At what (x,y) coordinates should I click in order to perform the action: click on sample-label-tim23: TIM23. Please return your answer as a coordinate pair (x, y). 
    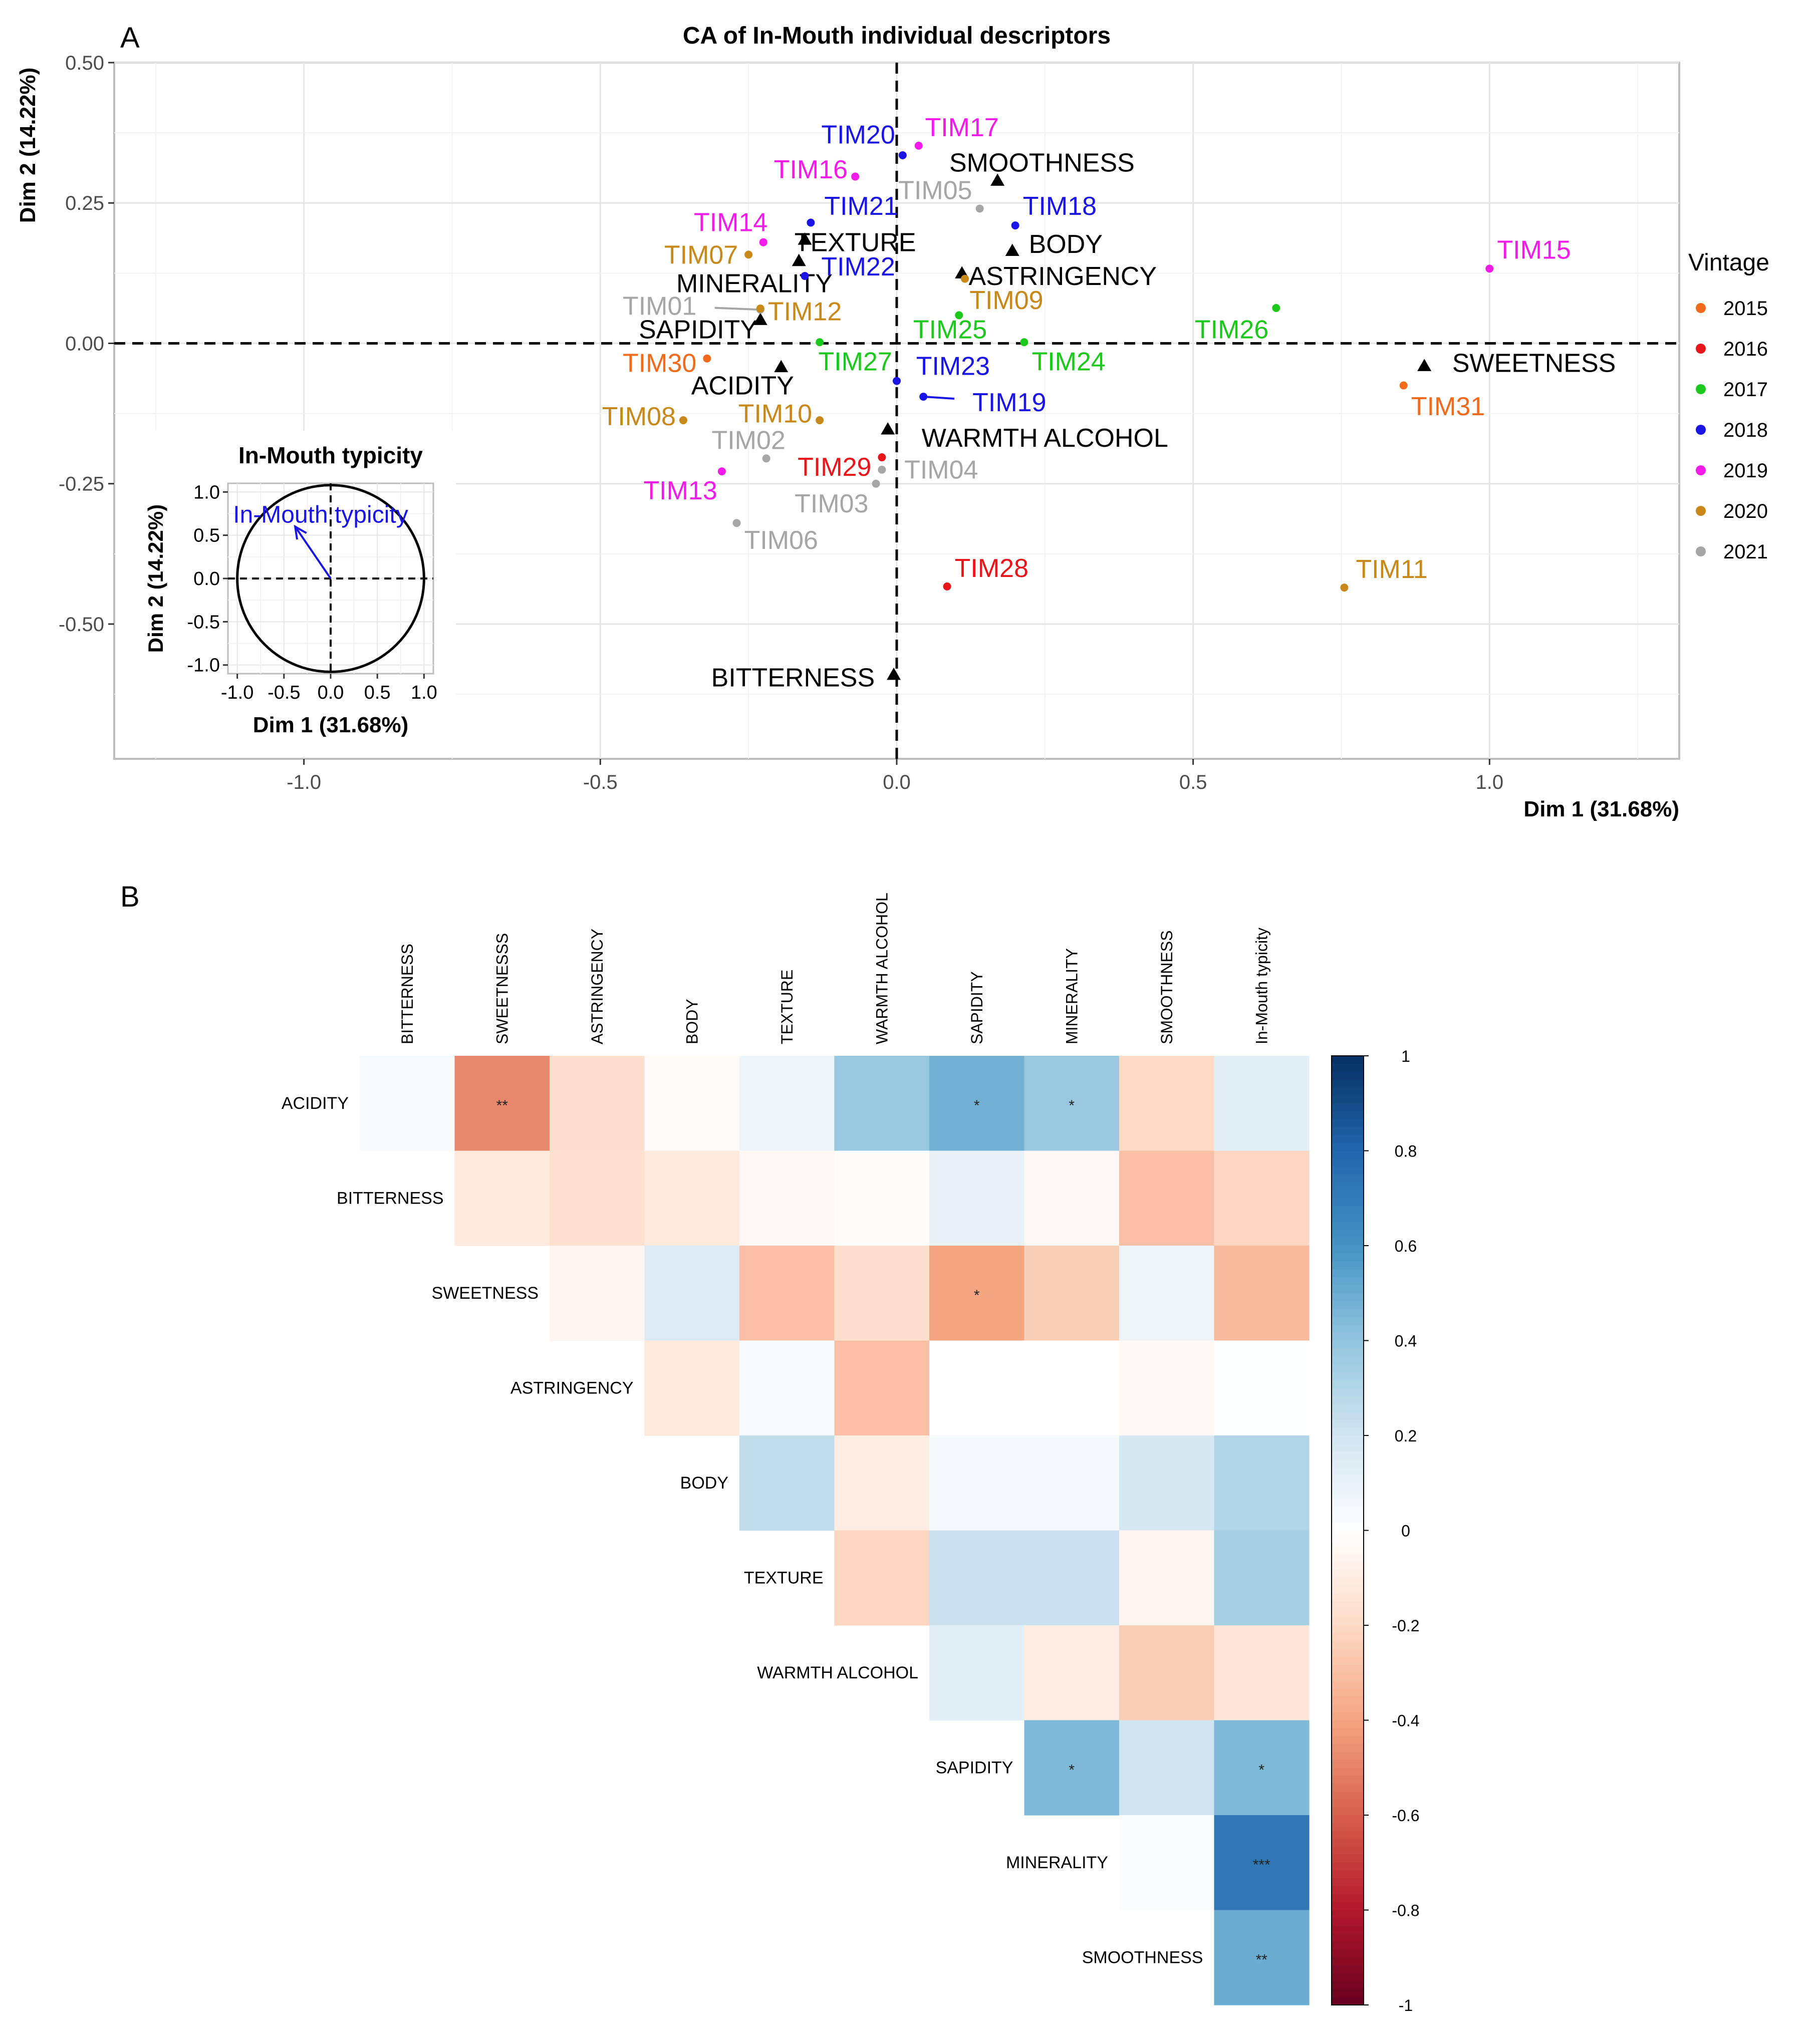
    Looking at the image, I should click on (953, 366).